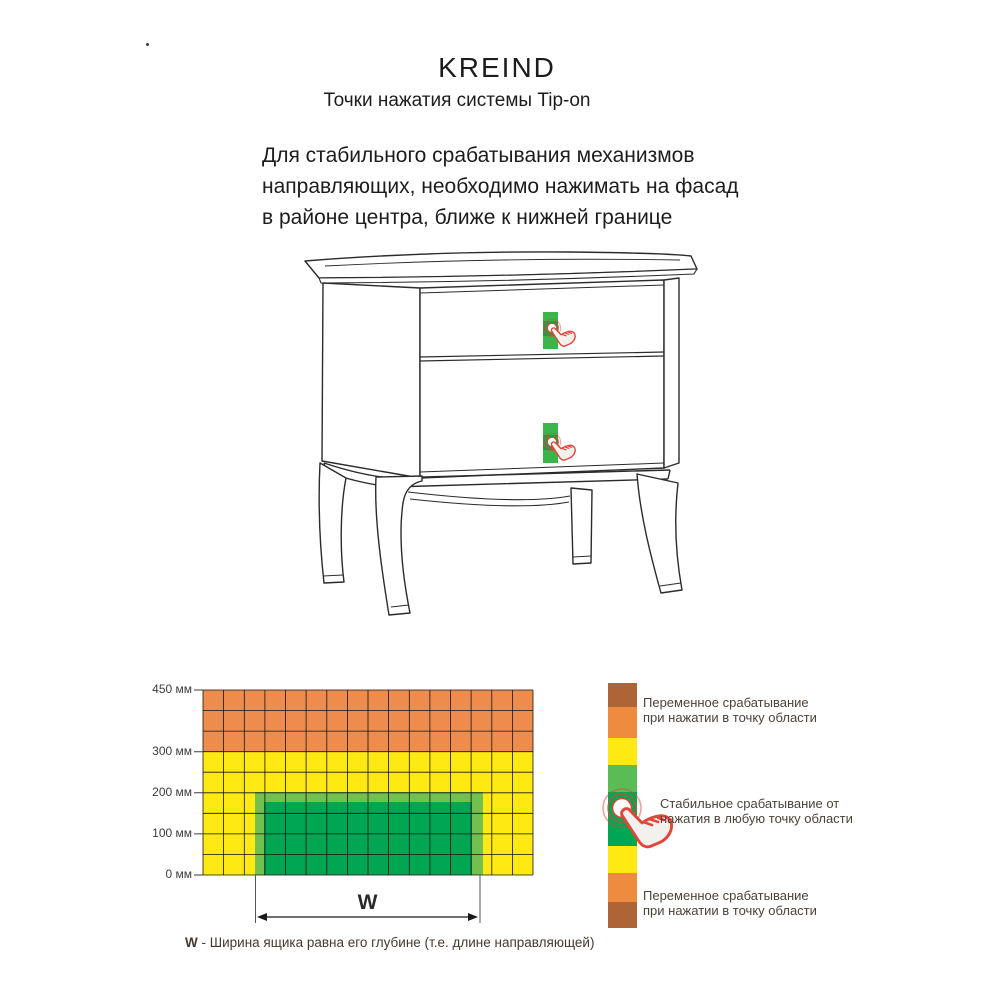 The image size is (1000, 1000). What do you see at coordinates (622, 859) in the screenshot?
I see `legend-seg-yellow-bottom` at bounding box center [622, 859].